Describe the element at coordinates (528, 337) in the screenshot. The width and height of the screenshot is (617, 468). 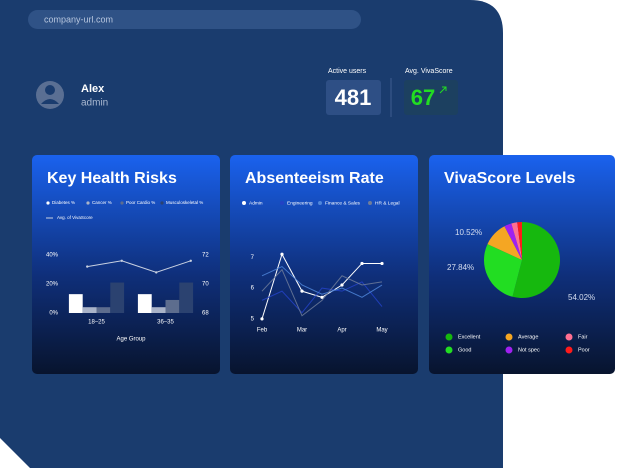
I see `legend-label: Average` at that location.